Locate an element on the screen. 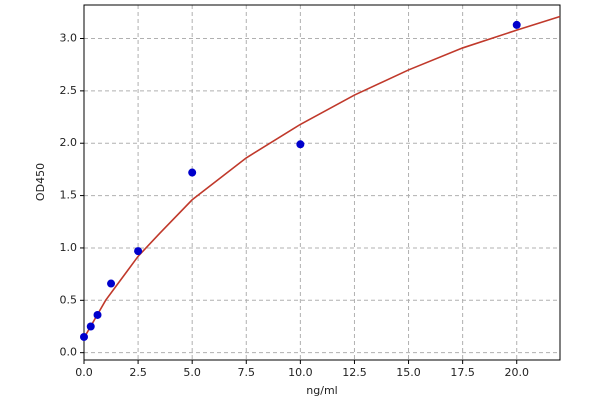  x-tick-label: 7.5 is located at coordinates (247, 372).